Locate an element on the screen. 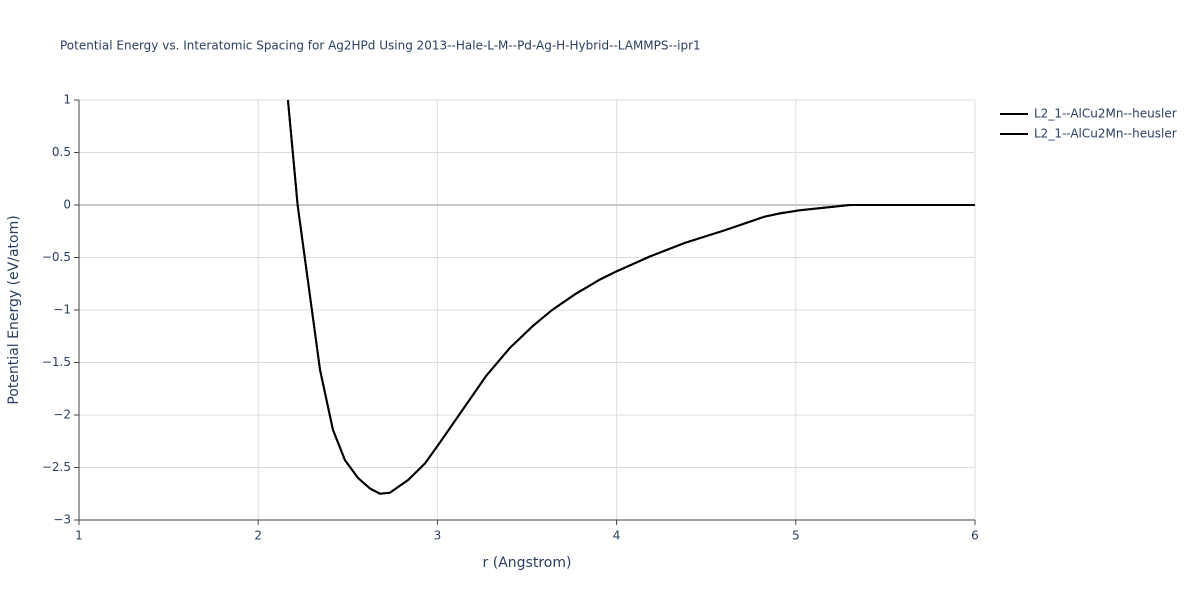 Image resolution: width=1200 pixels, height=604 pixels. y-tick-label: 0 is located at coordinates (67, 205).